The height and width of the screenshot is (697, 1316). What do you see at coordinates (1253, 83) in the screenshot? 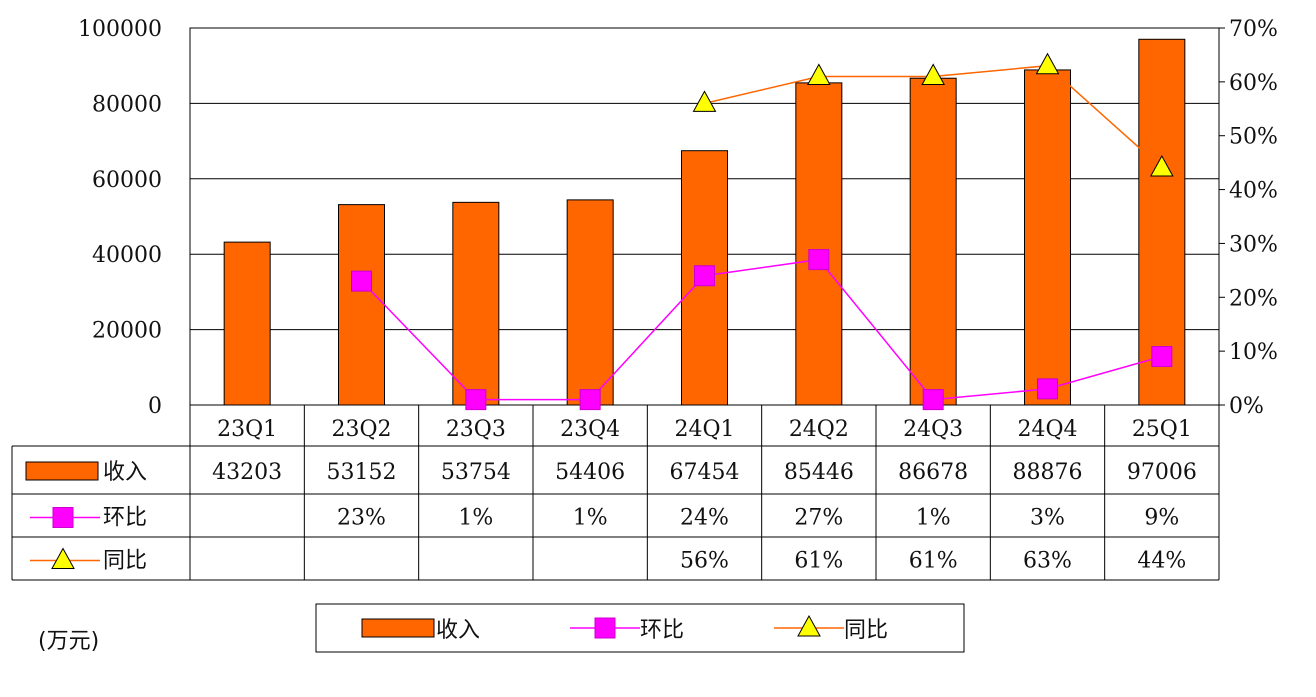
I see `y-right-tick-label: 60%` at bounding box center [1253, 83].